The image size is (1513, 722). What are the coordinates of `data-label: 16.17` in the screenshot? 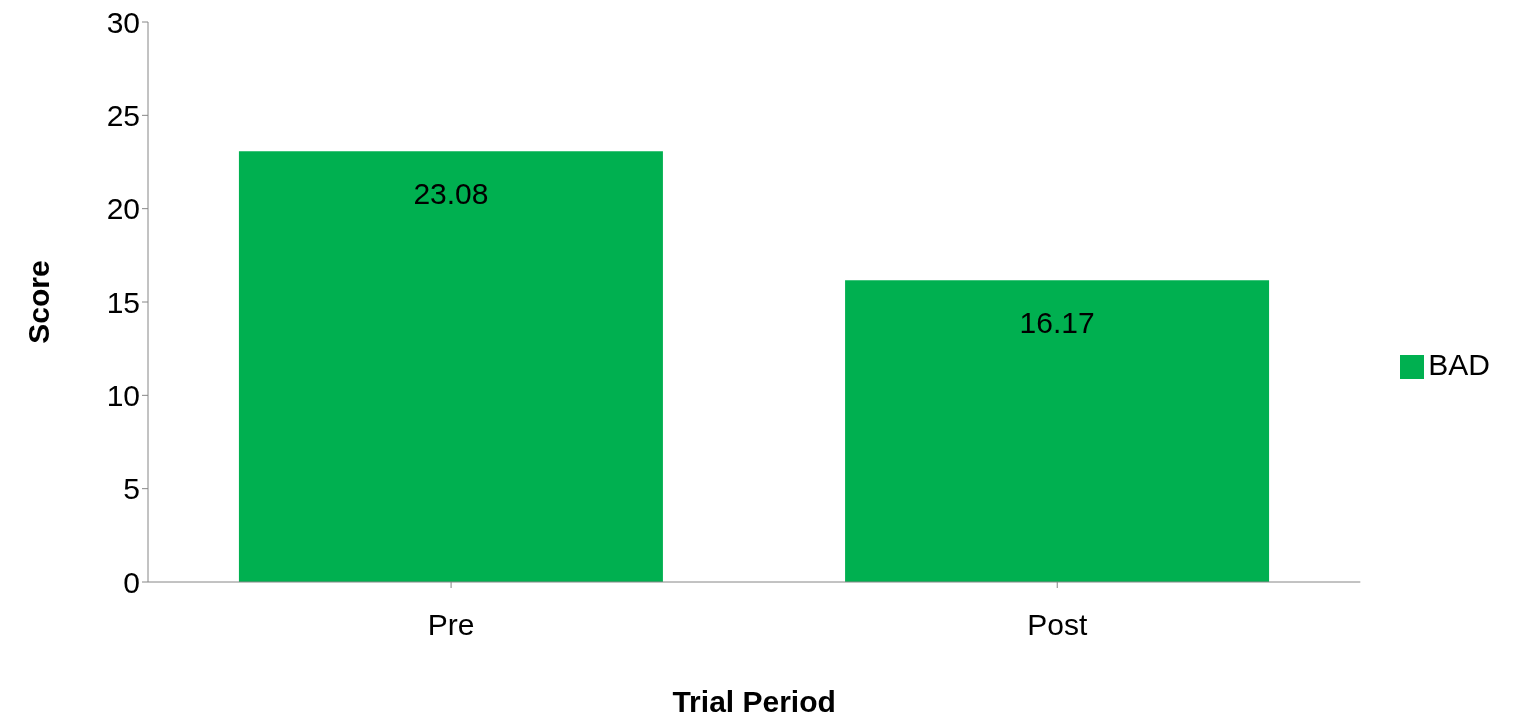 It's located at (1057, 323).